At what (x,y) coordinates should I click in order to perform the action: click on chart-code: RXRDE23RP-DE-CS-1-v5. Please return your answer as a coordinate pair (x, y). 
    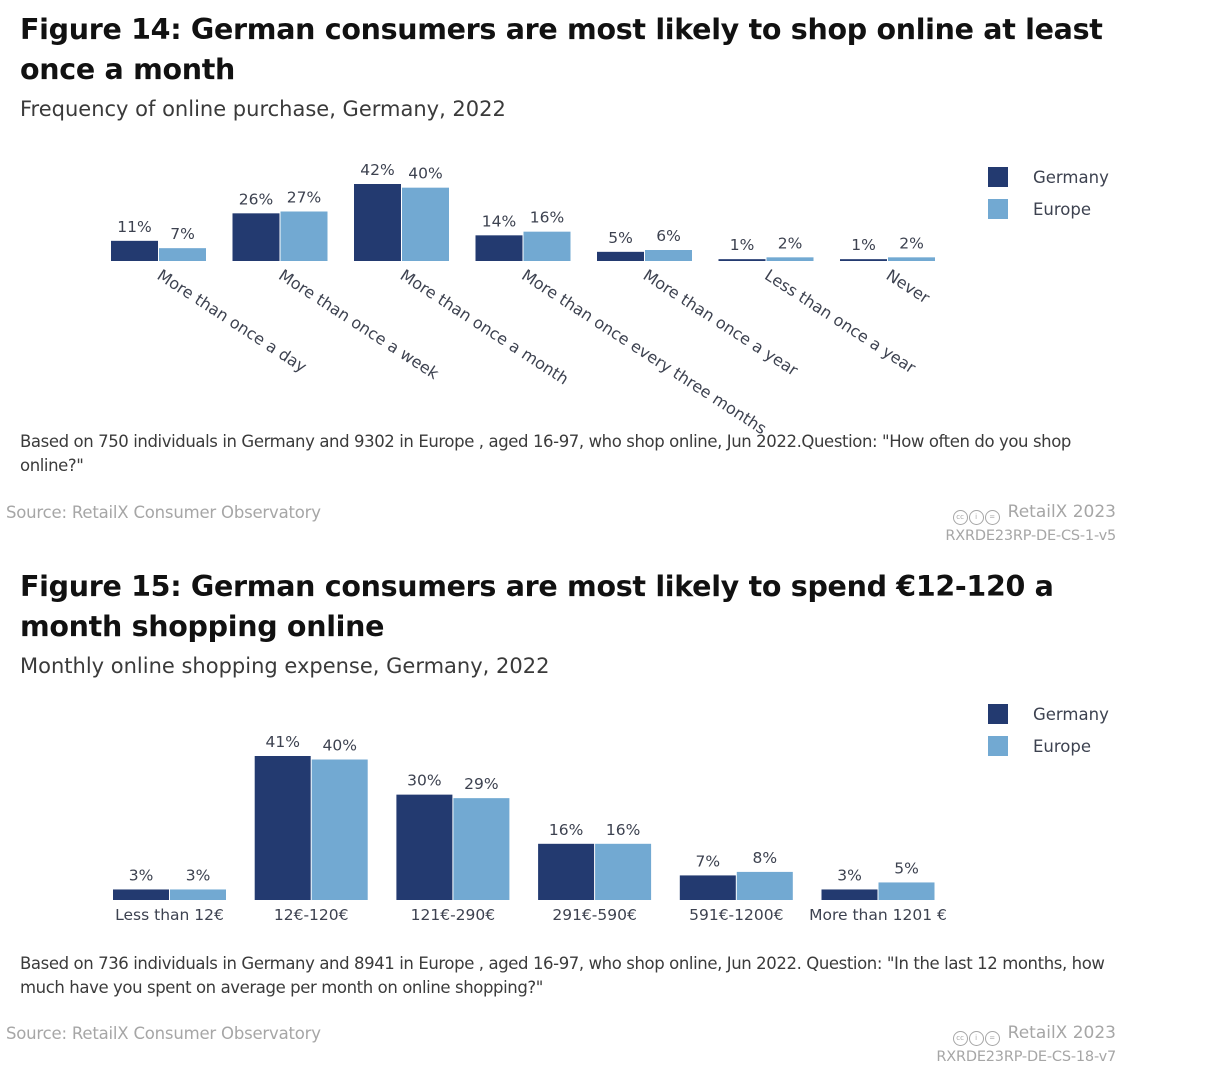
    Looking at the image, I should click on (1030, 536).